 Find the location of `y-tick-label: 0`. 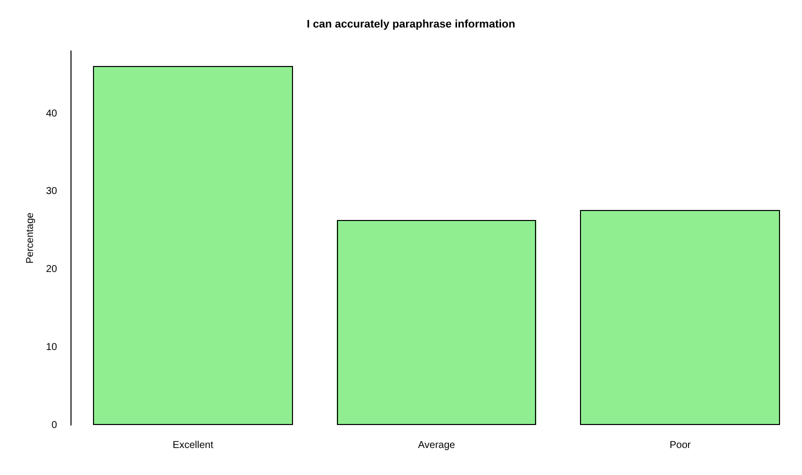

y-tick-label: 0 is located at coordinates (55, 425).